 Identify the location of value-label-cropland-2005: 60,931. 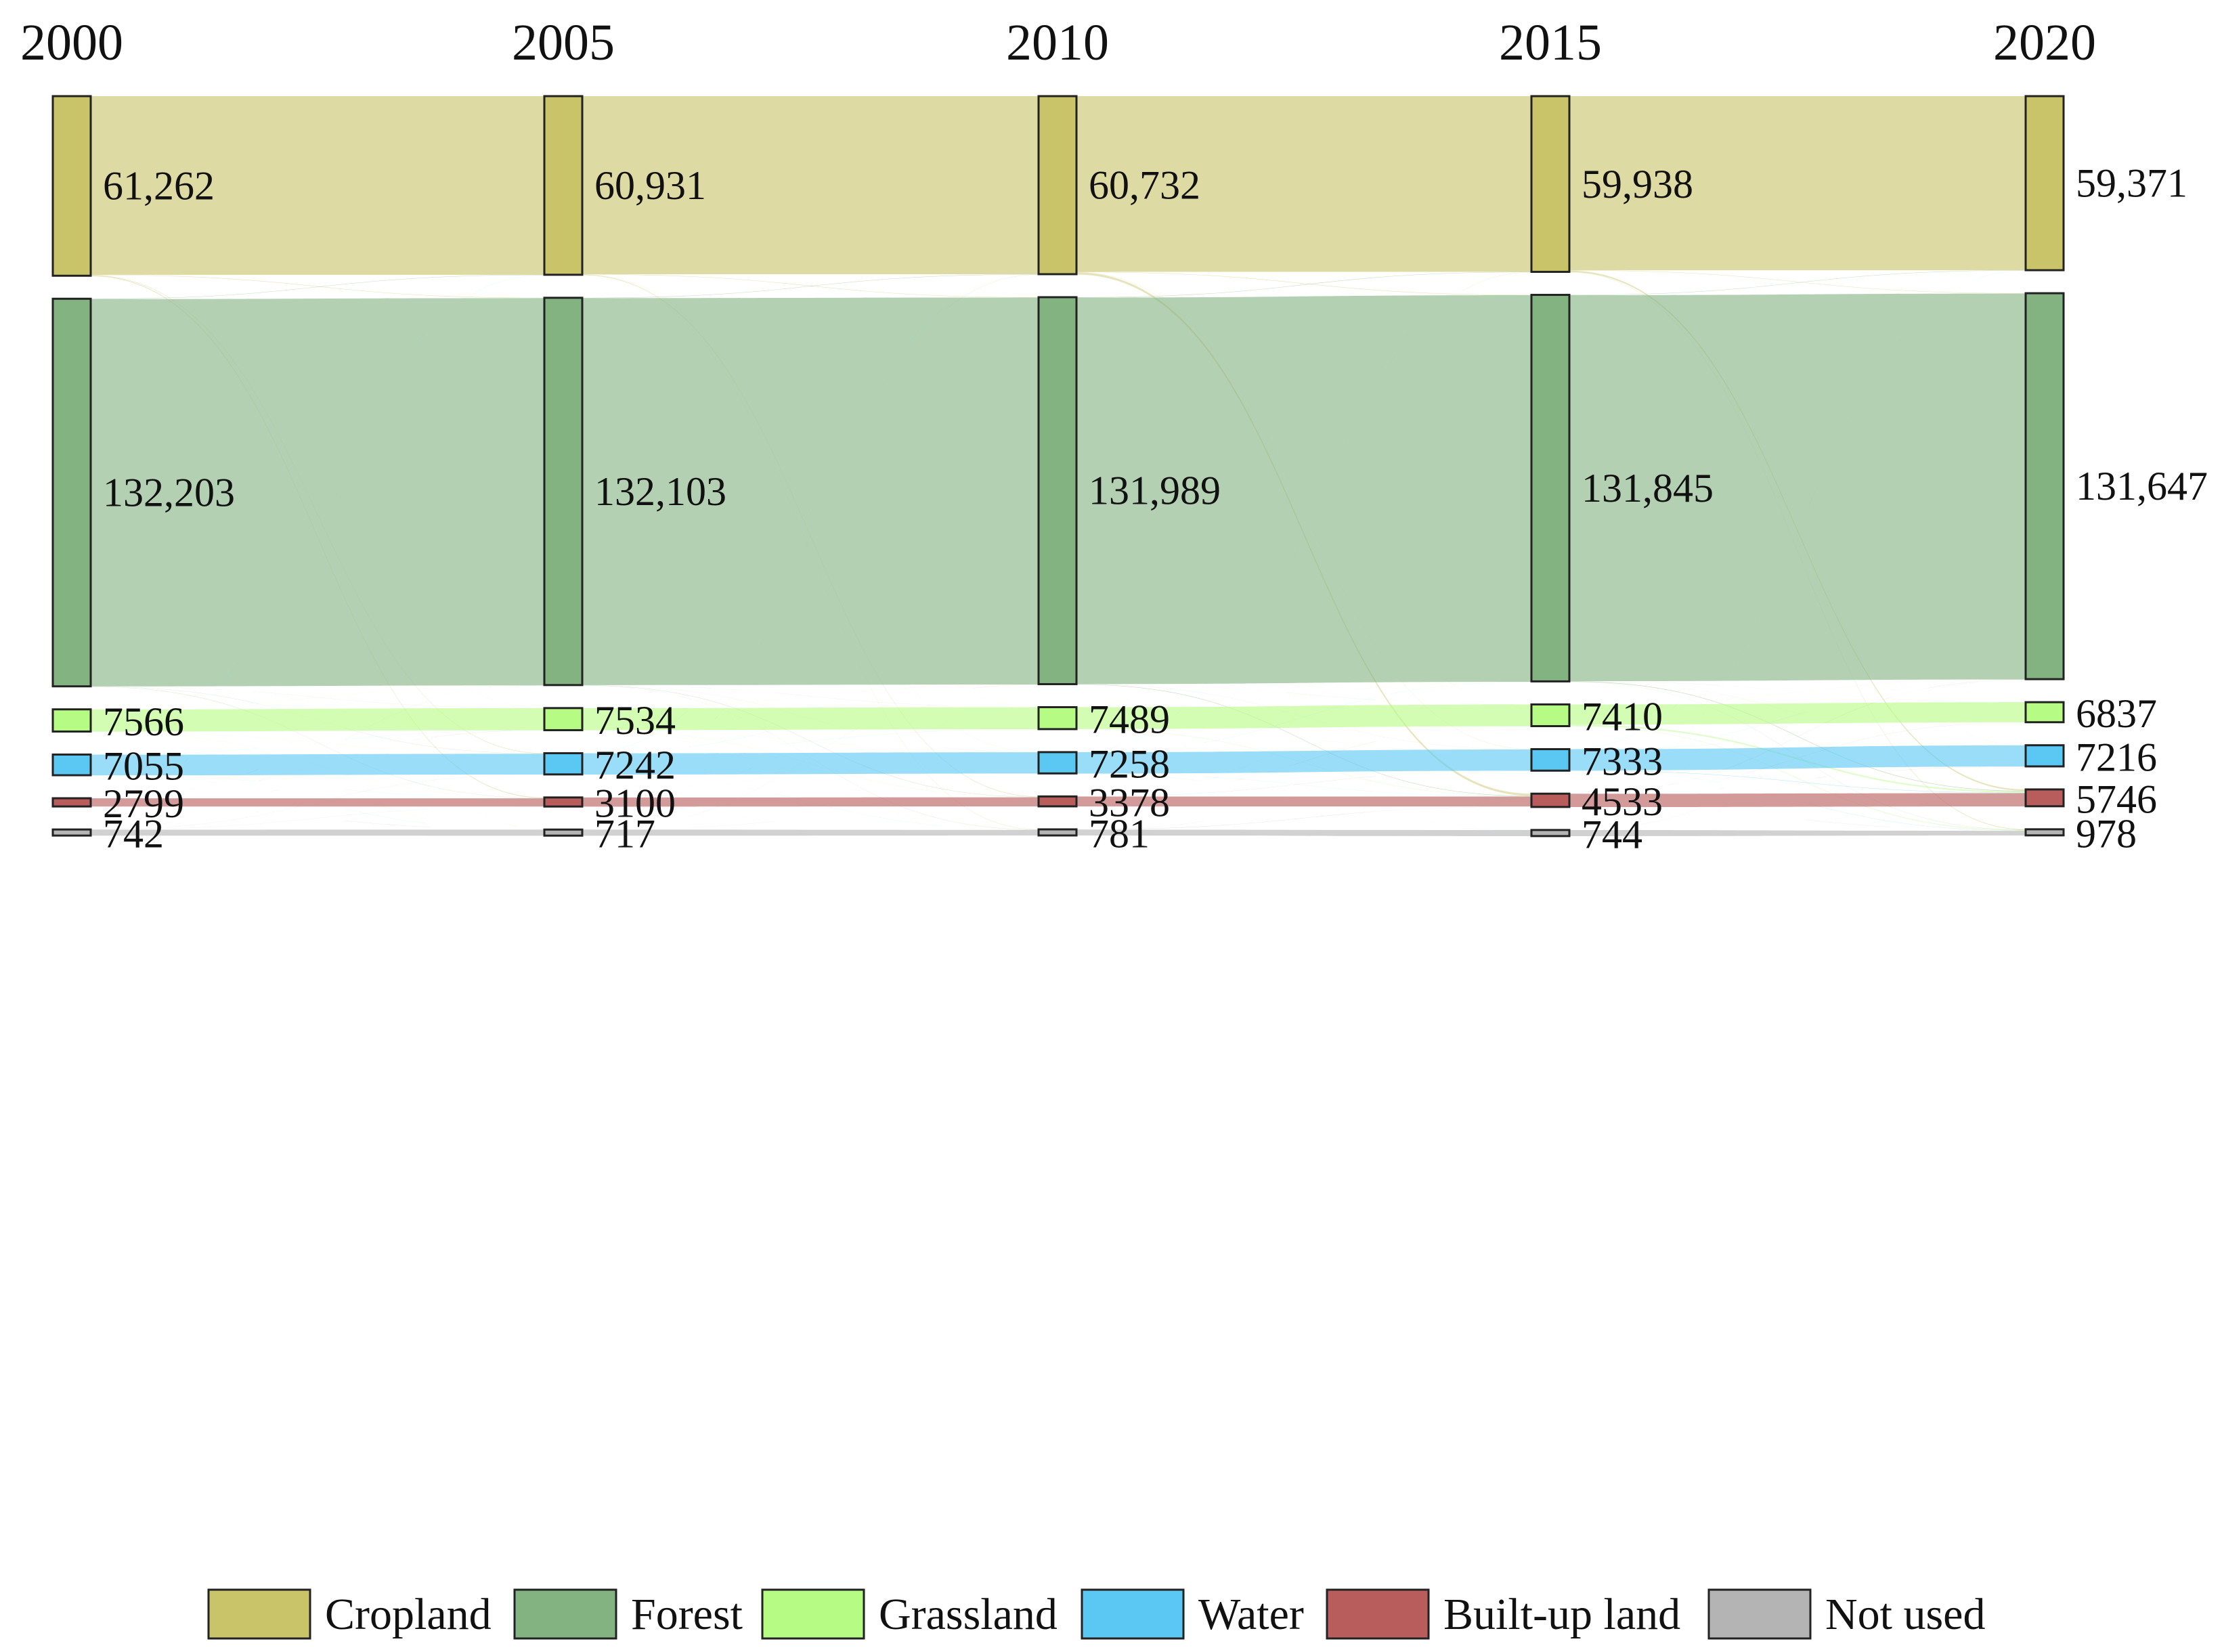
(650, 186).